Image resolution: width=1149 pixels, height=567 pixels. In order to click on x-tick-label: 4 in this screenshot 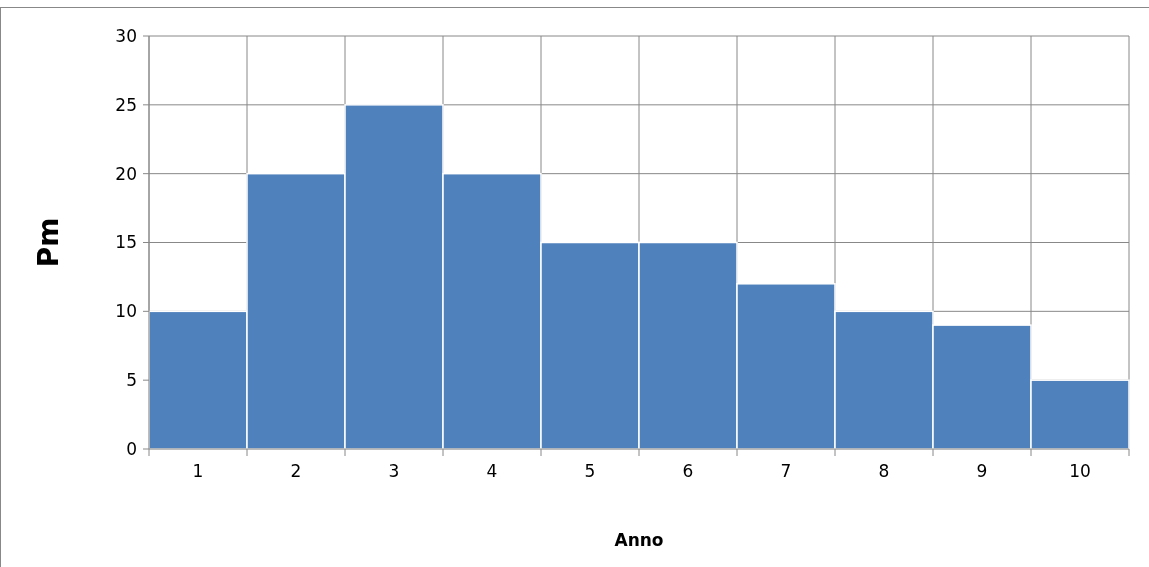, I will do `click(492, 470)`.